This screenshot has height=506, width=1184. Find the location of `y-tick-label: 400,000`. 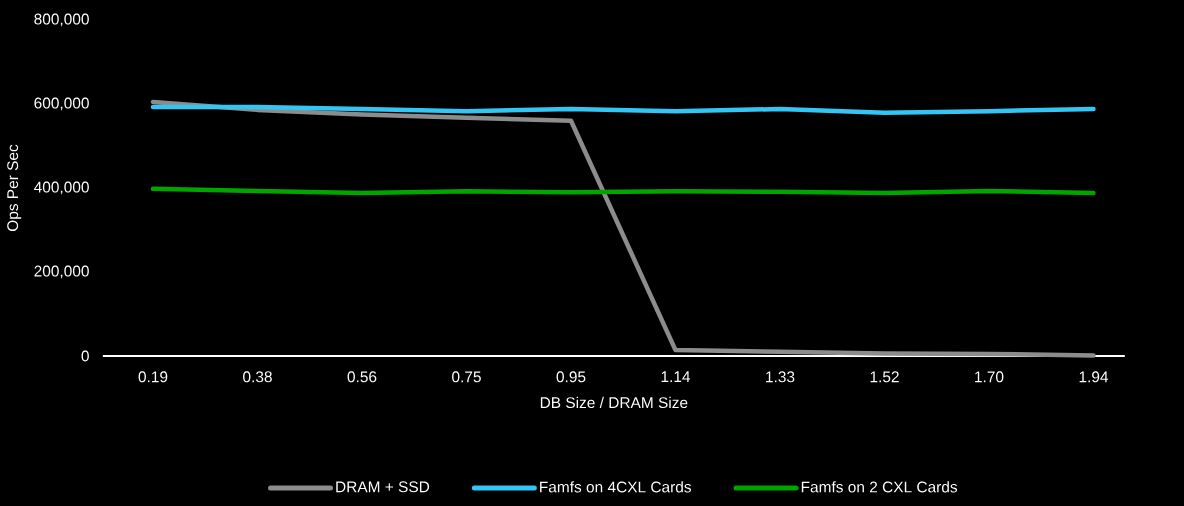

y-tick-label: 400,000 is located at coordinates (61, 188).